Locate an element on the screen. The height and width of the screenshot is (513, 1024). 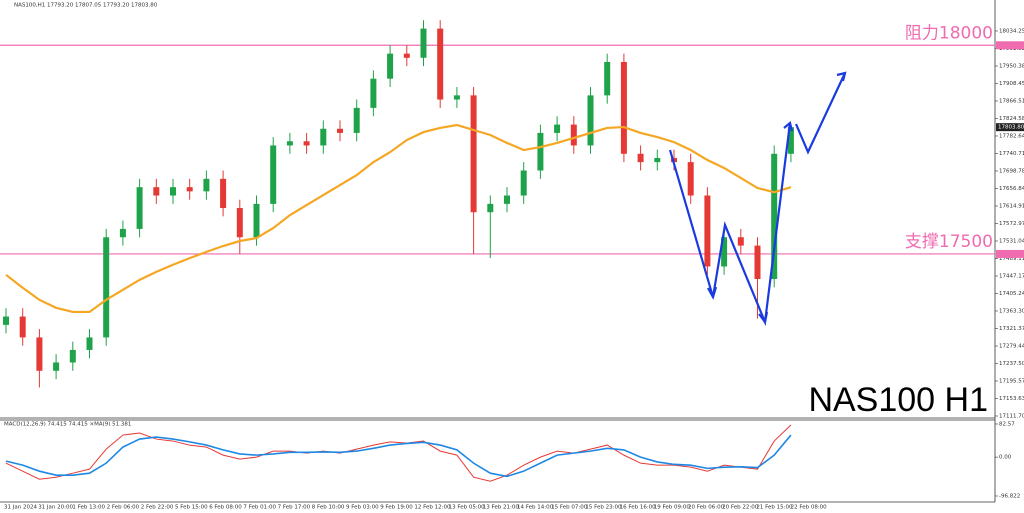
x-tick-label: 21 Feb 15:00 is located at coordinates (774, 508).